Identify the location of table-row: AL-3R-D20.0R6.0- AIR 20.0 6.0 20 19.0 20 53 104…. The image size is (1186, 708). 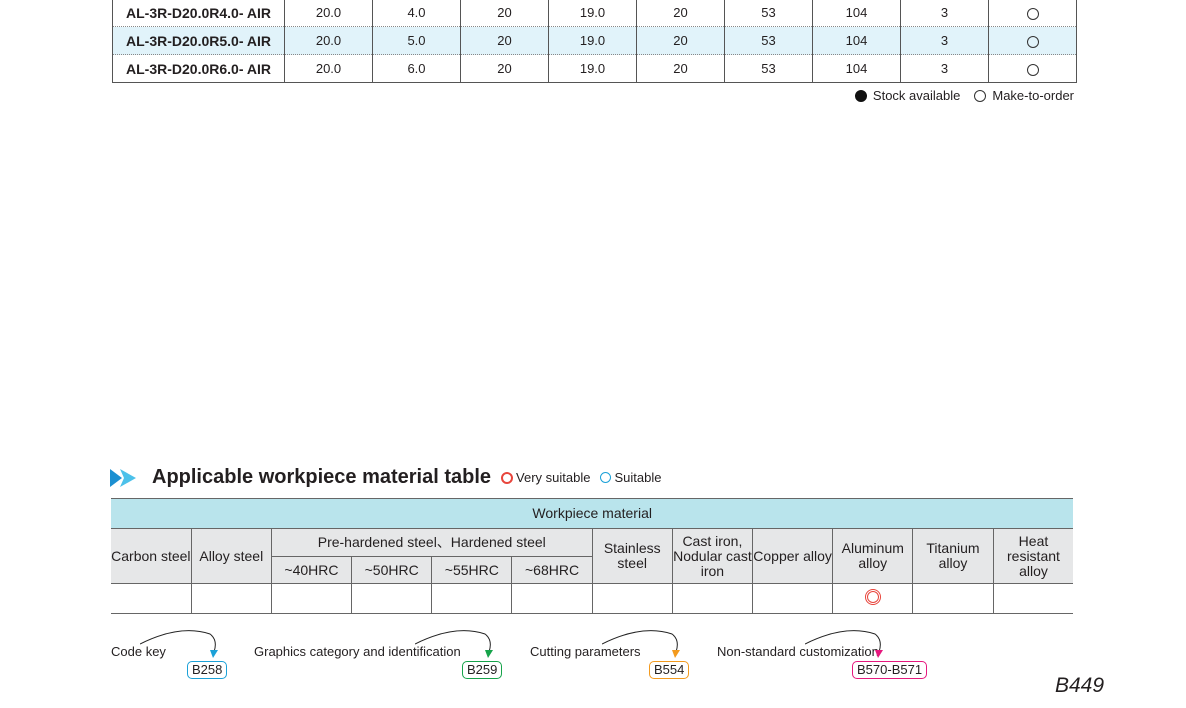
(594, 68).